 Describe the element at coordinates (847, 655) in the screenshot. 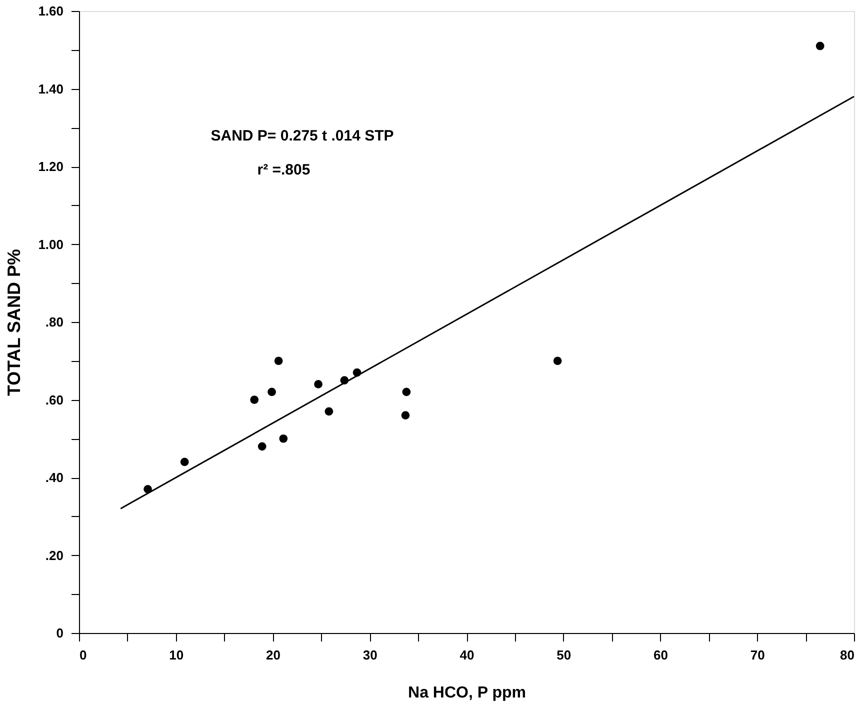

I see `x-tick-label: 80` at that location.